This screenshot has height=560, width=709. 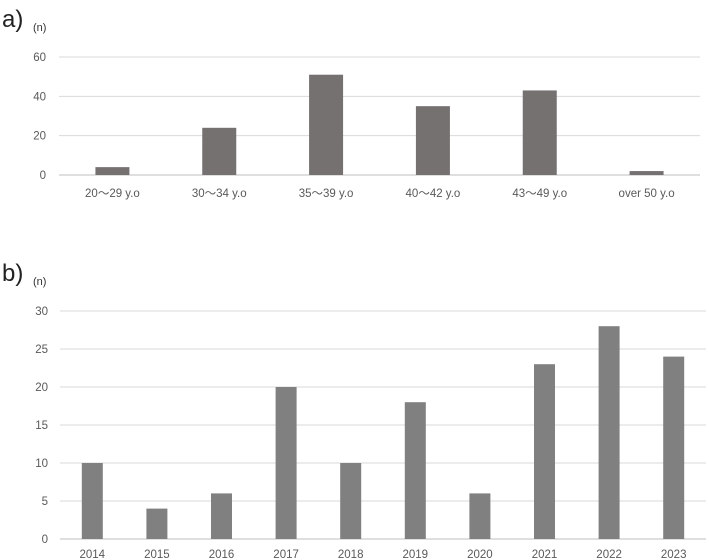 What do you see at coordinates (39, 97) in the screenshot?
I see `y-tick-label: 40` at bounding box center [39, 97].